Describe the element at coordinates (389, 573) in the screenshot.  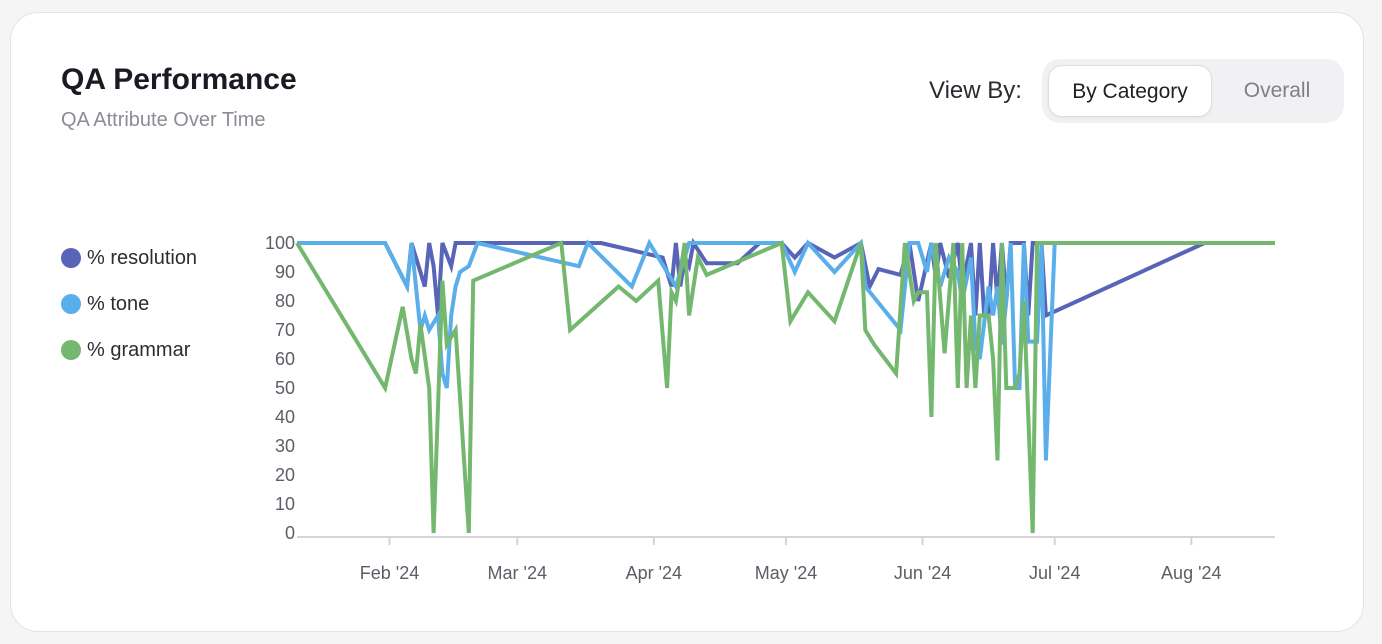
I see `x-tick-label: Feb '24` at that location.